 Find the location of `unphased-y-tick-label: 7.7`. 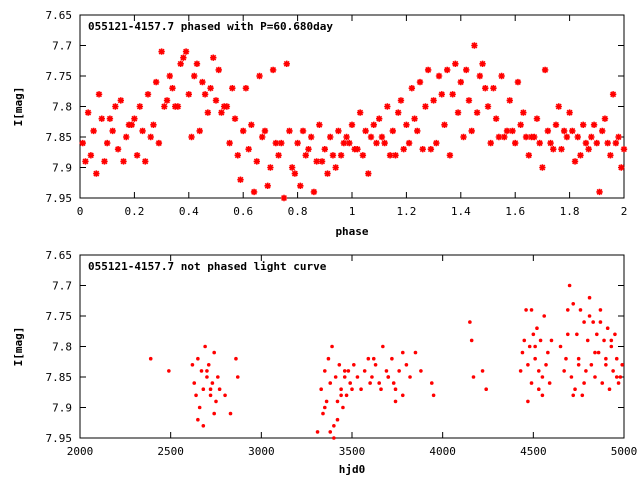

unphased-y-tick-label: 7.7 is located at coordinates (62, 286).